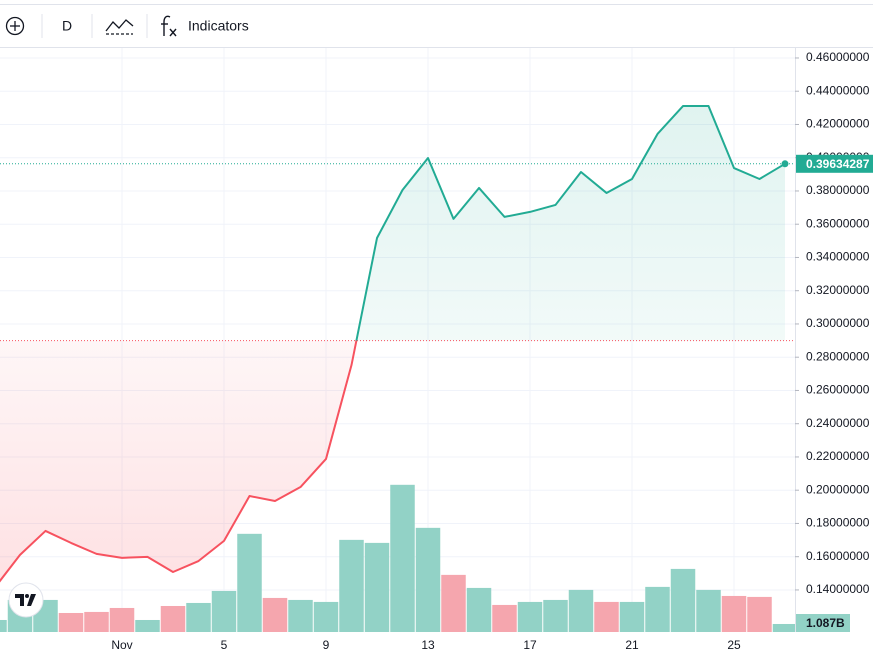 The height and width of the screenshot is (665, 873). Describe the element at coordinates (838, 190) in the screenshot. I see `y-tick-label: 0.38000000` at that location.